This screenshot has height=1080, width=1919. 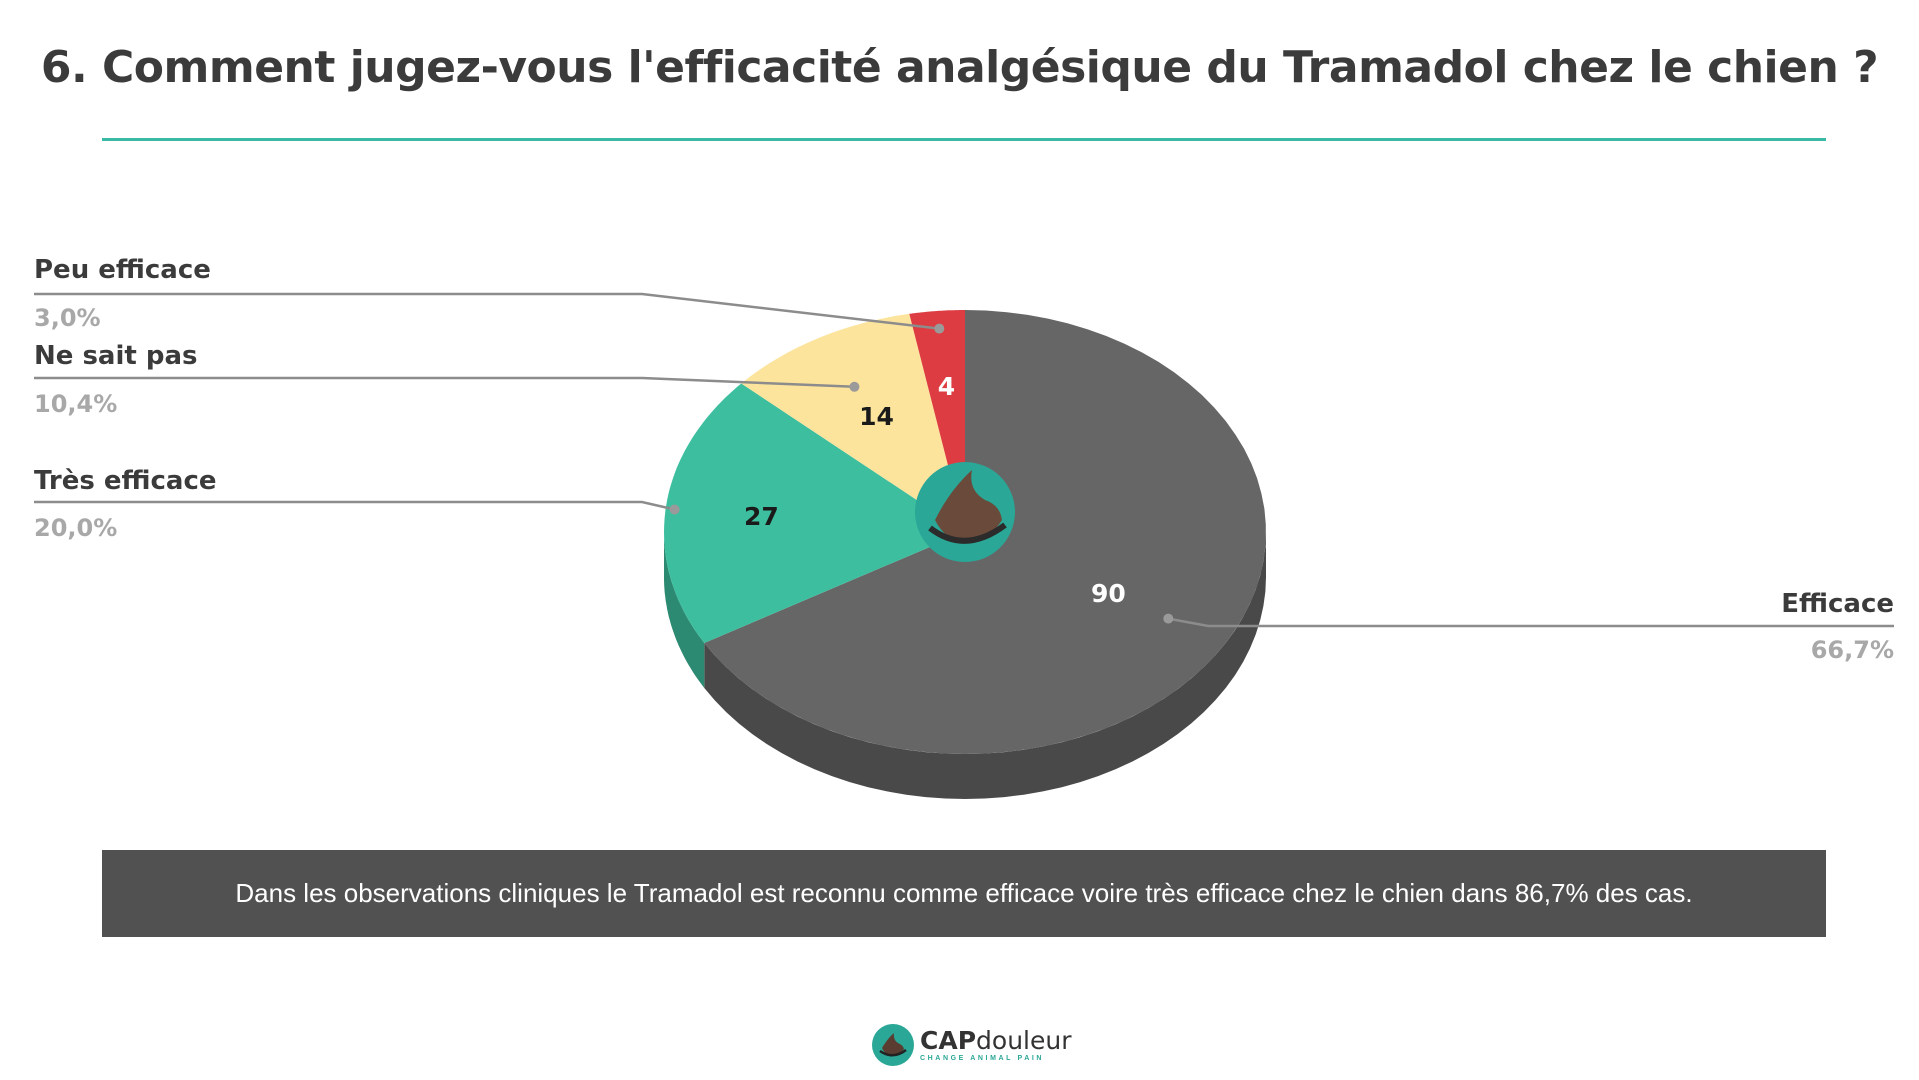 What do you see at coordinates (116, 356) in the screenshot?
I see `legend-label: Ne sait pas` at bounding box center [116, 356].